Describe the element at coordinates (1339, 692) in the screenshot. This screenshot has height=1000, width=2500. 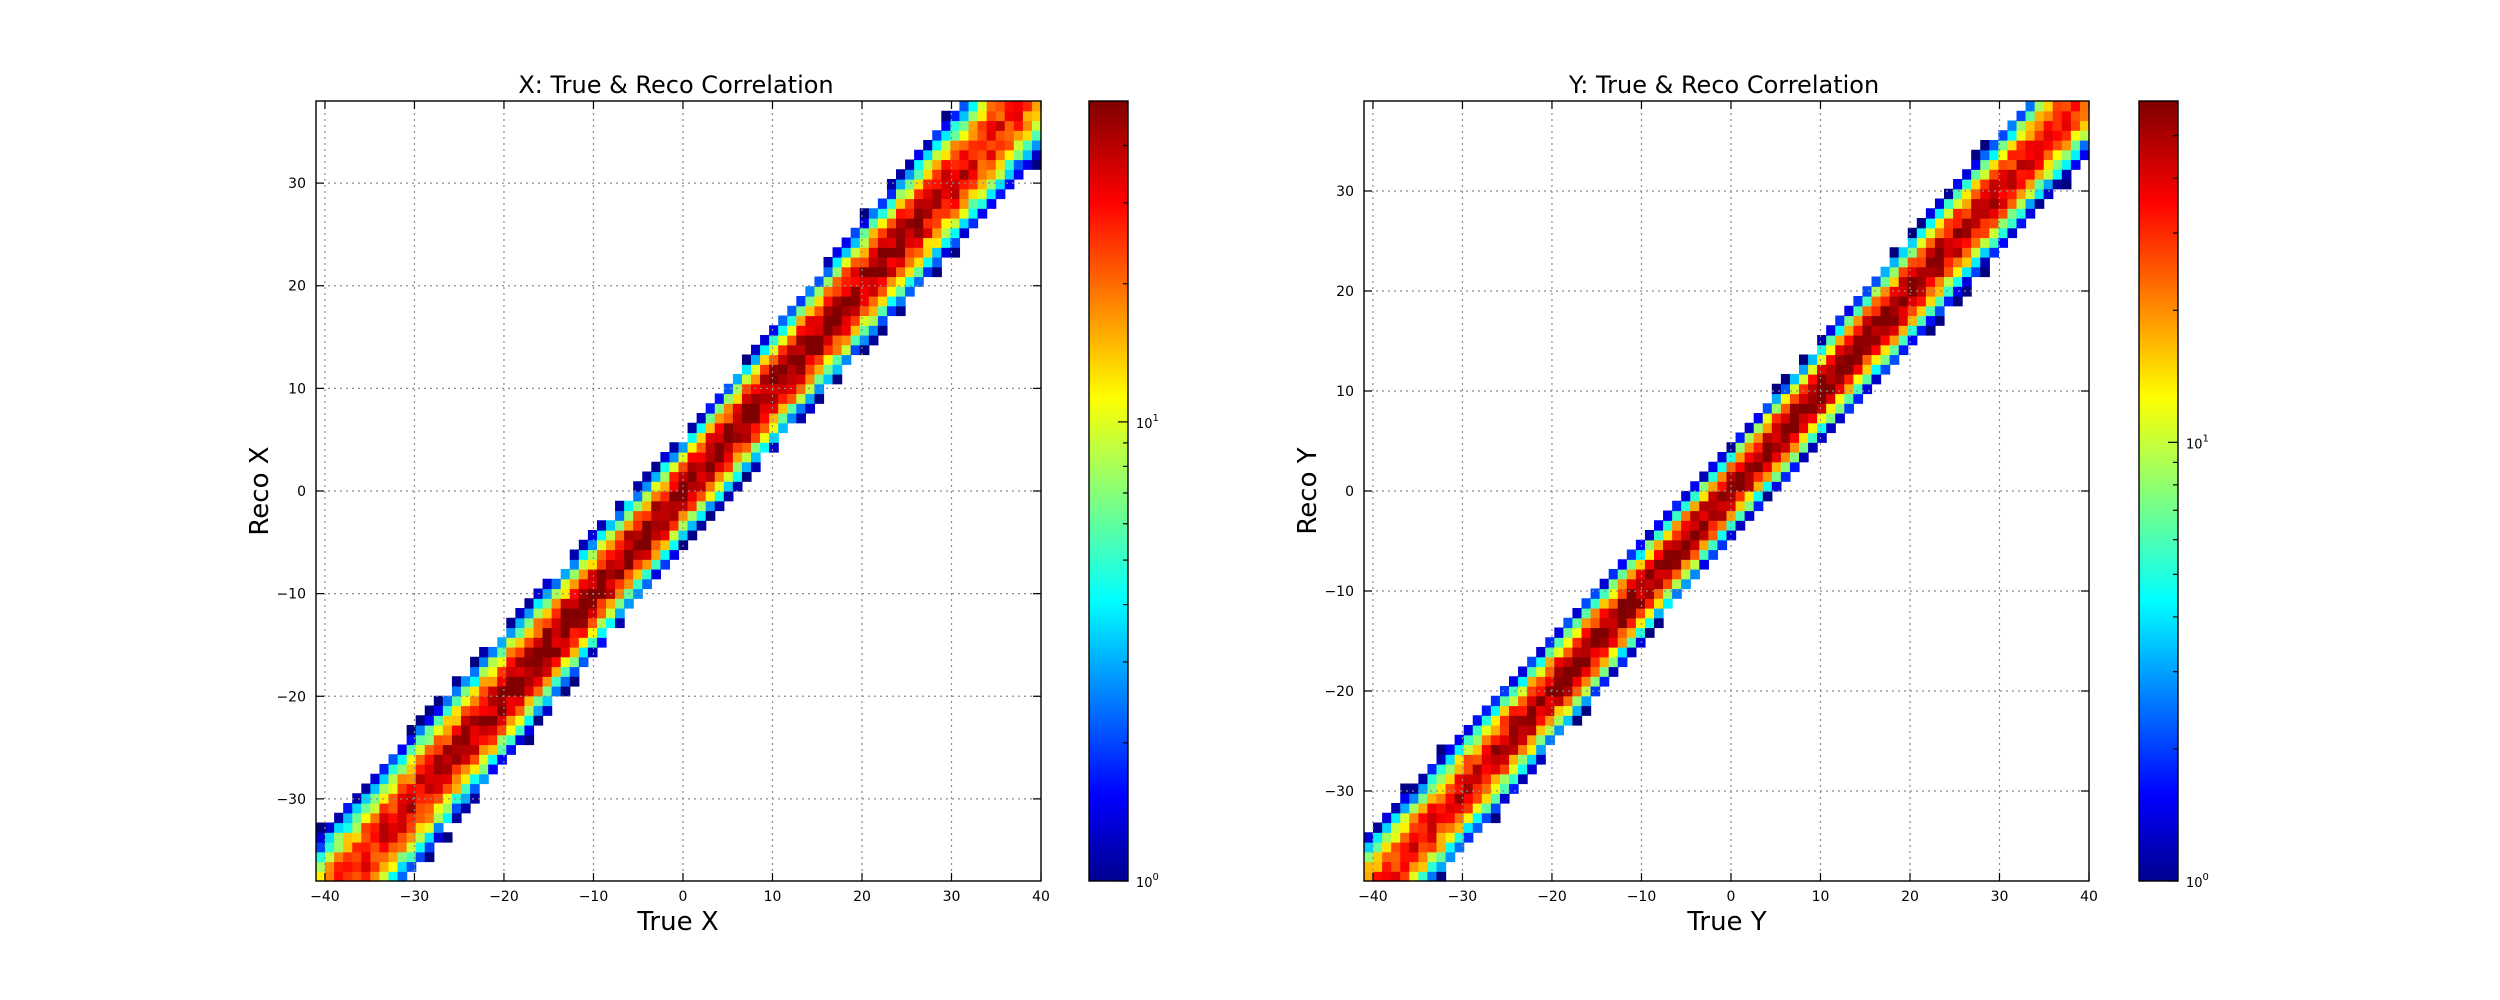
I see `y-tick-label: −20` at that location.